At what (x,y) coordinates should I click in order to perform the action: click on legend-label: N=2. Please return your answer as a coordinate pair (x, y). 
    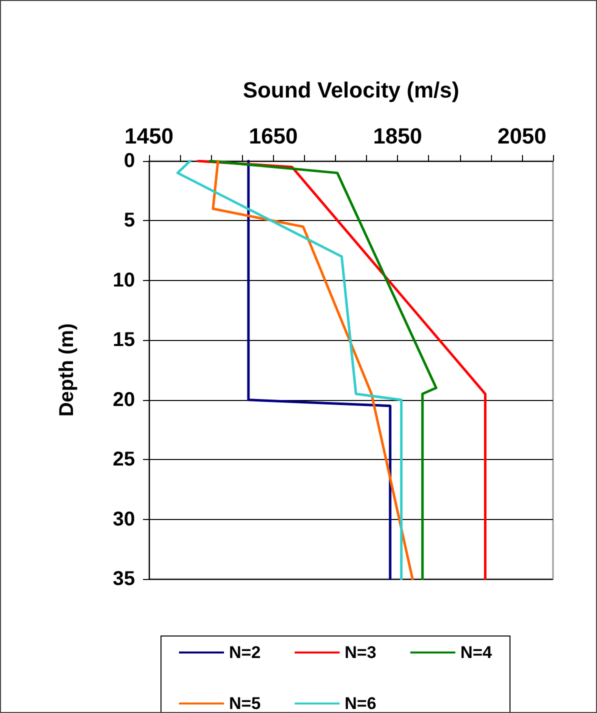
    Looking at the image, I should click on (245, 652).